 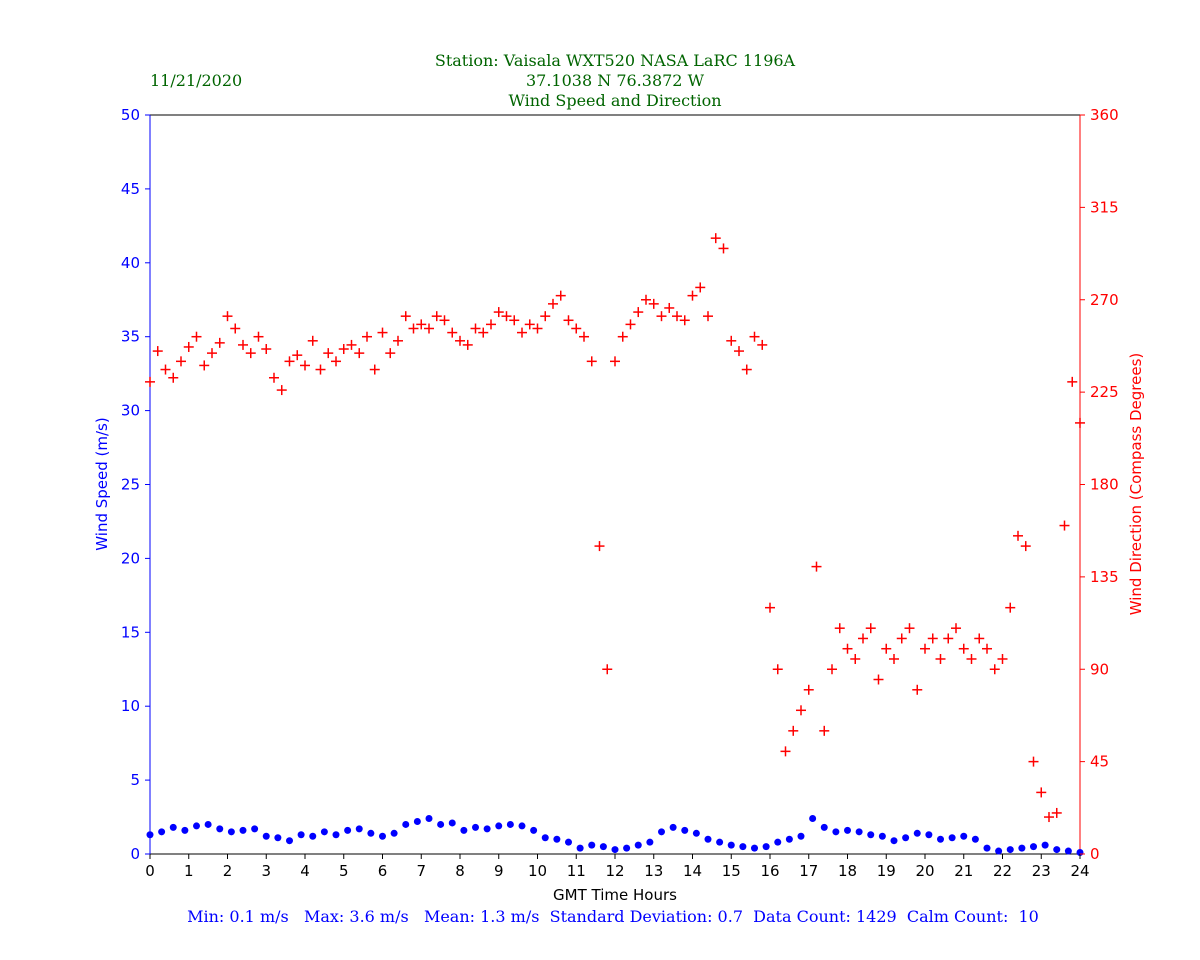 What do you see at coordinates (615, 60) in the screenshot?
I see `chart-title-station: Station: Vaisala WXT520 NASA LaRC 1196A` at bounding box center [615, 60].